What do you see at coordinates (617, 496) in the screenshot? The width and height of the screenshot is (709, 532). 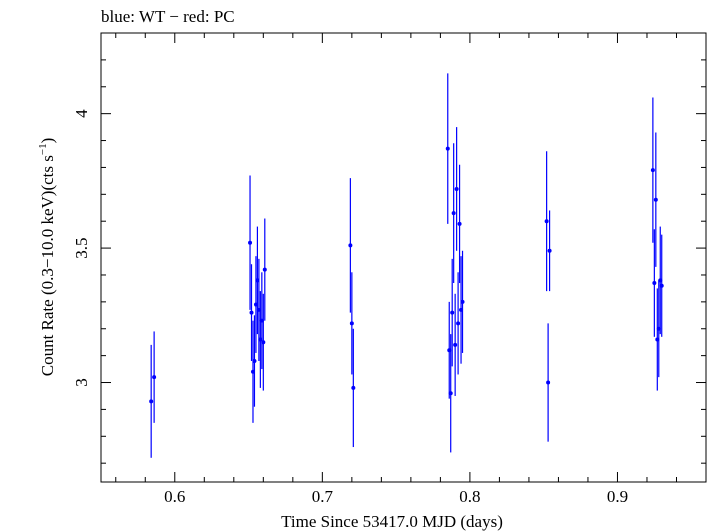 I see `x-tick-label: 0.9` at bounding box center [617, 496].